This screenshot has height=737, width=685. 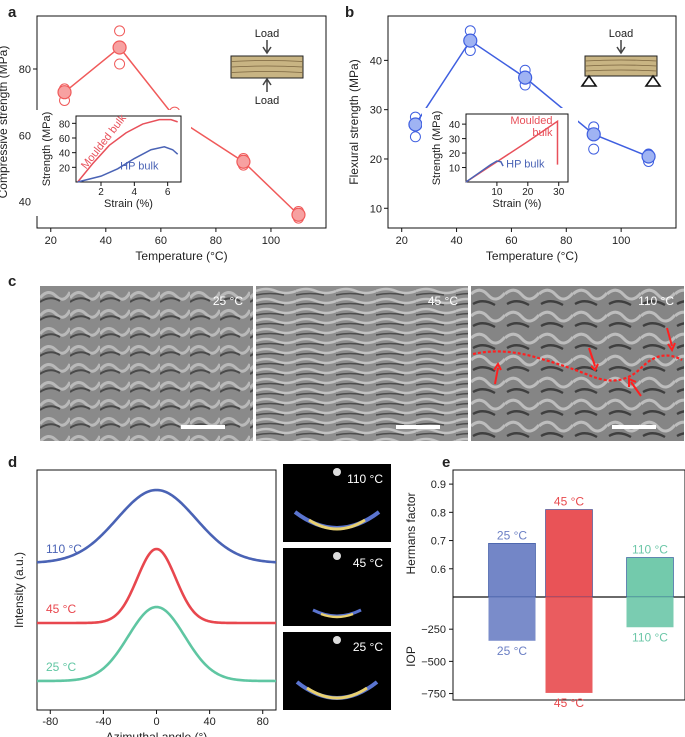 What do you see at coordinates (376, 209) in the screenshot?
I see `y-tick-label: 10` at bounding box center [376, 209].